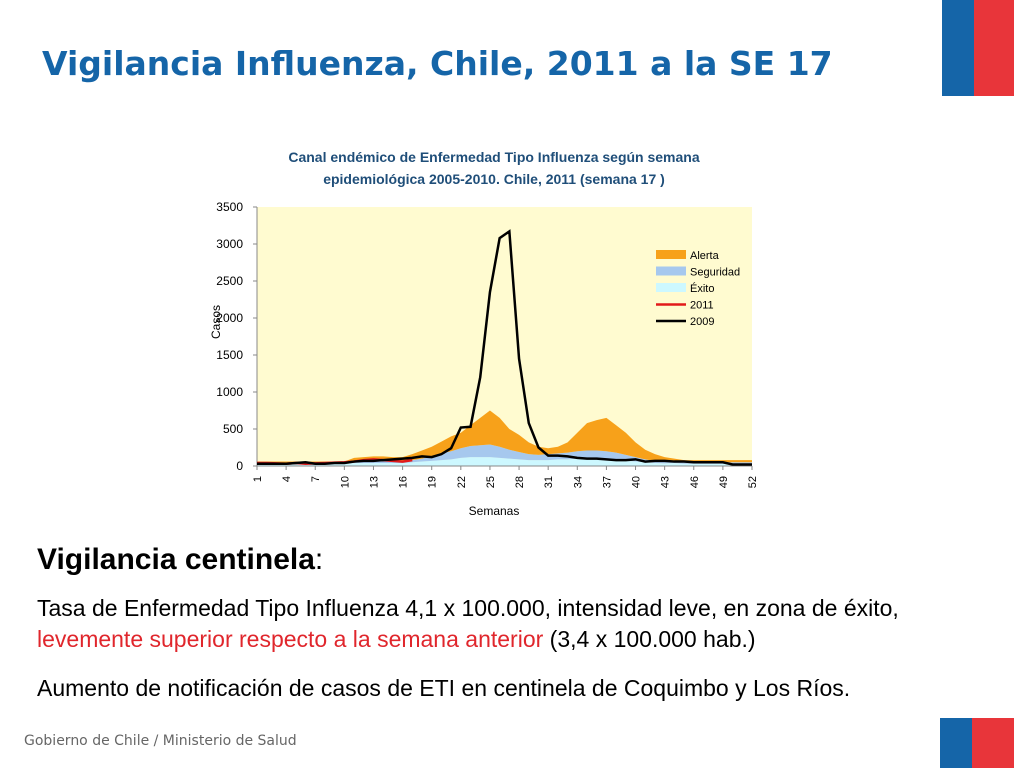 The image size is (1024, 768). What do you see at coordinates (229, 392) in the screenshot?
I see `y-tick-label: 1000` at bounding box center [229, 392].